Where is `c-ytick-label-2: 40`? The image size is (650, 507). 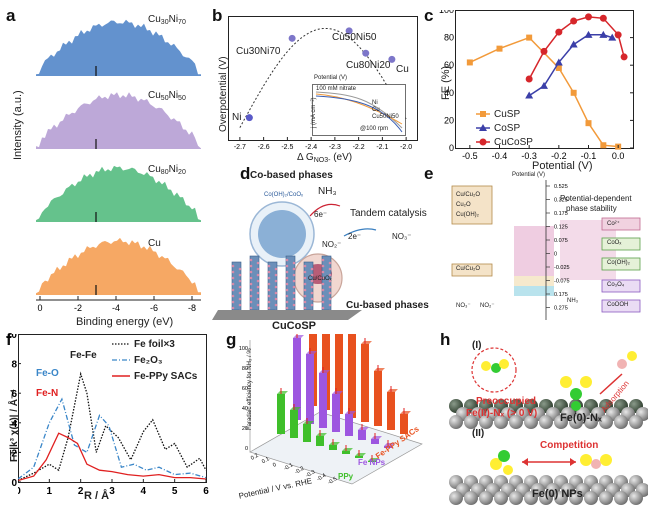 c-ytick-label-2: 40 is located at coordinates (449, 93).